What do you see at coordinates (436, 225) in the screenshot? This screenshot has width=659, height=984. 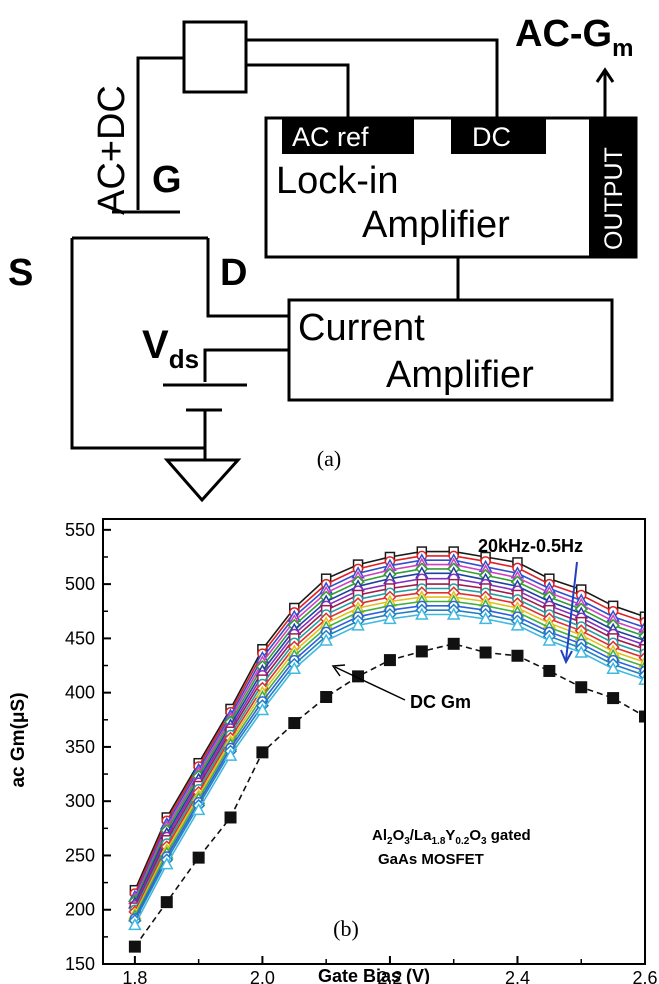 I see `lockin-line2: Amplifier` at bounding box center [436, 225].